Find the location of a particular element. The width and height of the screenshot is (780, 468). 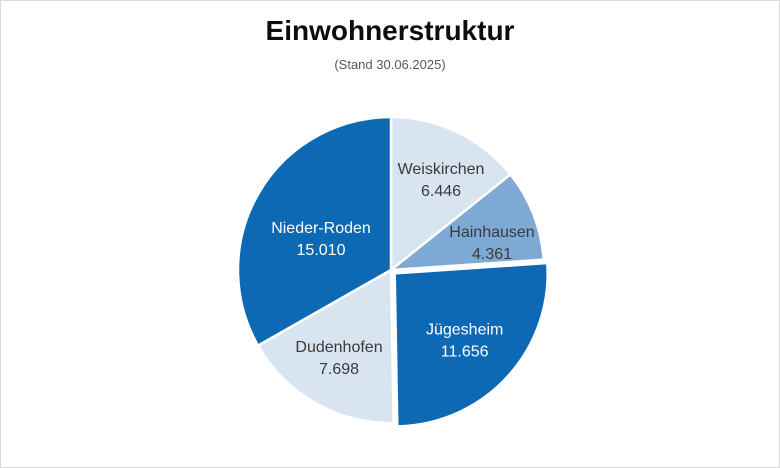

pie-slice-weiskirchen is located at coordinates (450, 193).